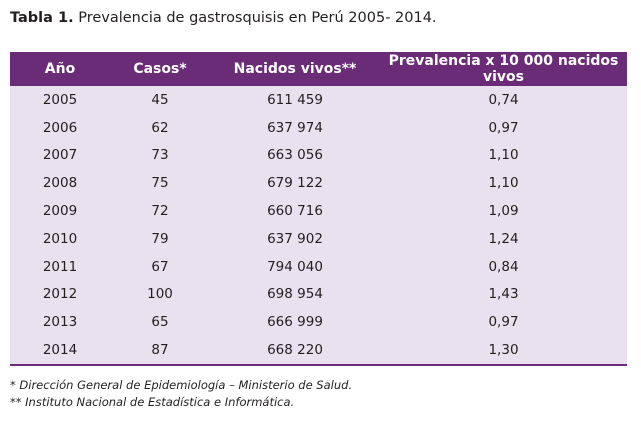 Image resolution: width=641 pixels, height=422 pixels. Describe the element at coordinates (60, 211) in the screenshot. I see `cell-ano: 2009` at that location.